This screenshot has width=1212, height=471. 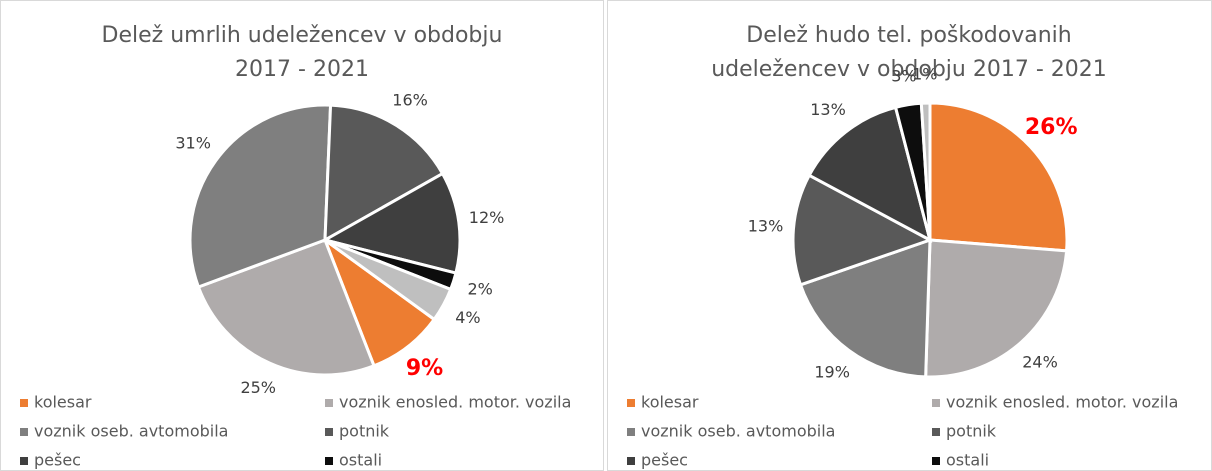 I want to click on data-label: 1%, so click(x=924, y=74).